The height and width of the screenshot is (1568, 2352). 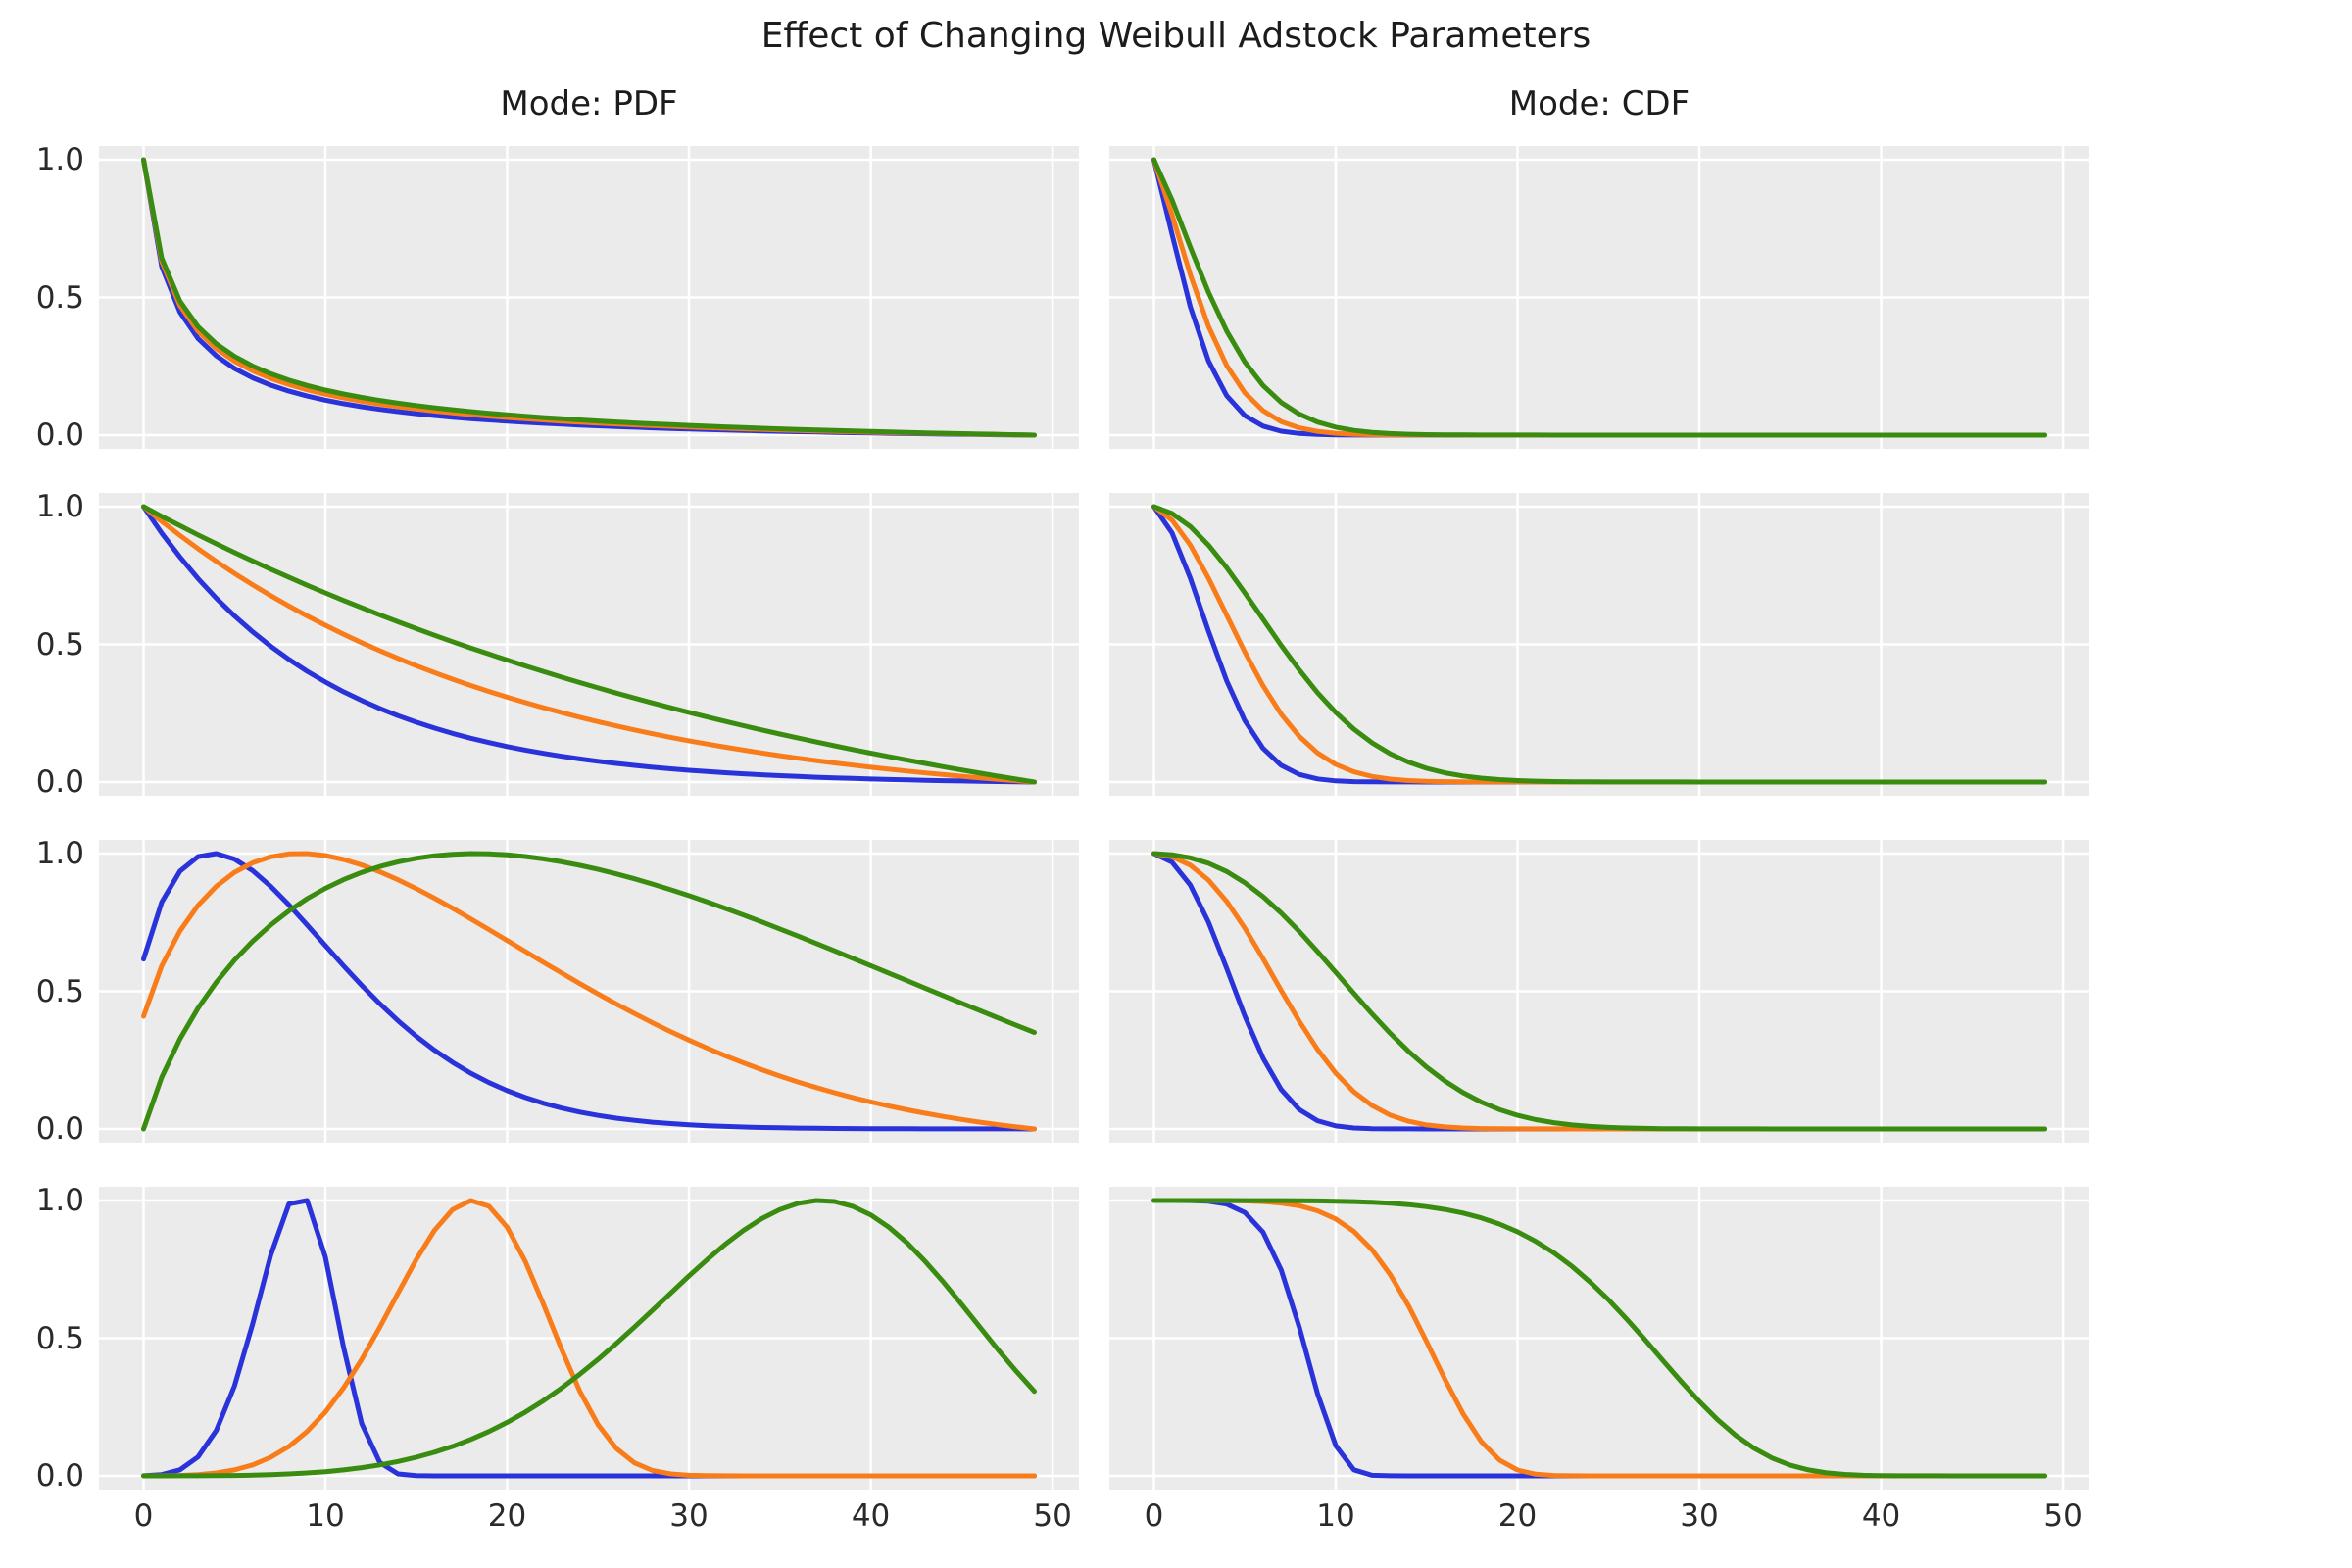 I want to click on x-tick-label-col0-0: 0, so click(x=143, y=1516).